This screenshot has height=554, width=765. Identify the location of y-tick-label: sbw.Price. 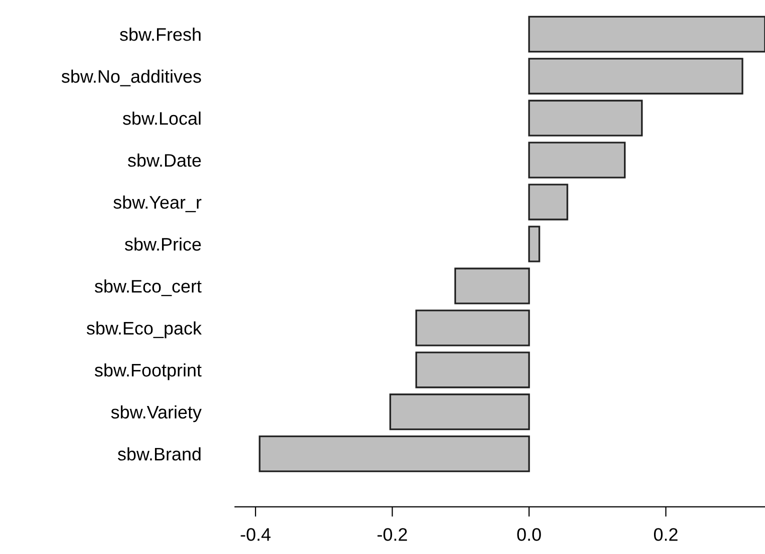
(162, 244).